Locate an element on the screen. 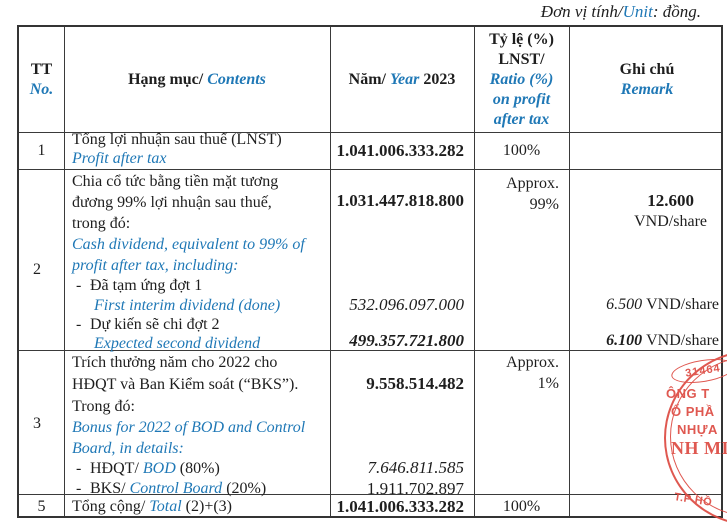  header-remark: Ghi chú Remark is located at coordinates (647, 79).